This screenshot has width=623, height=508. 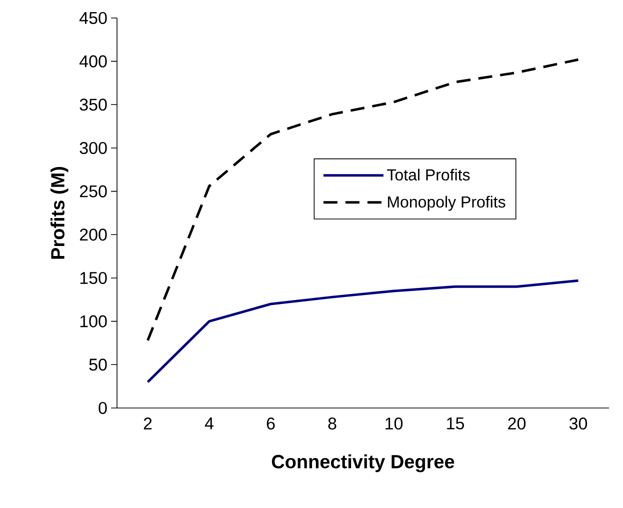 What do you see at coordinates (332, 424) in the screenshot?
I see `x-tick-label: 8` at bounding box center [332, 424].